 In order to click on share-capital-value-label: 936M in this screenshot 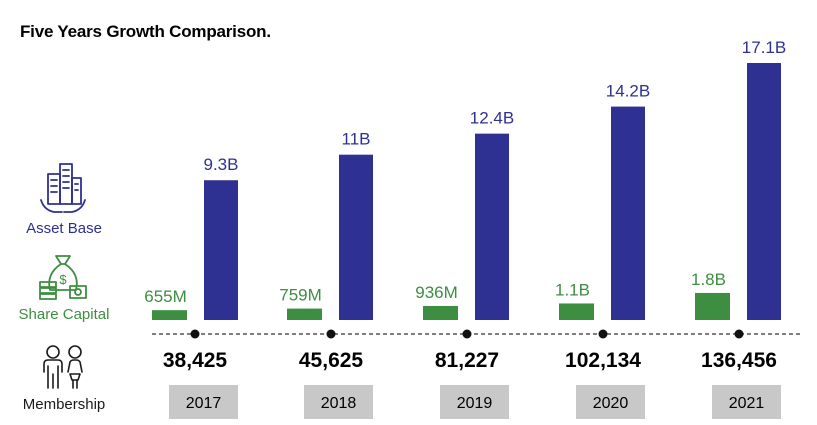, I will do `click(436, 292)`.